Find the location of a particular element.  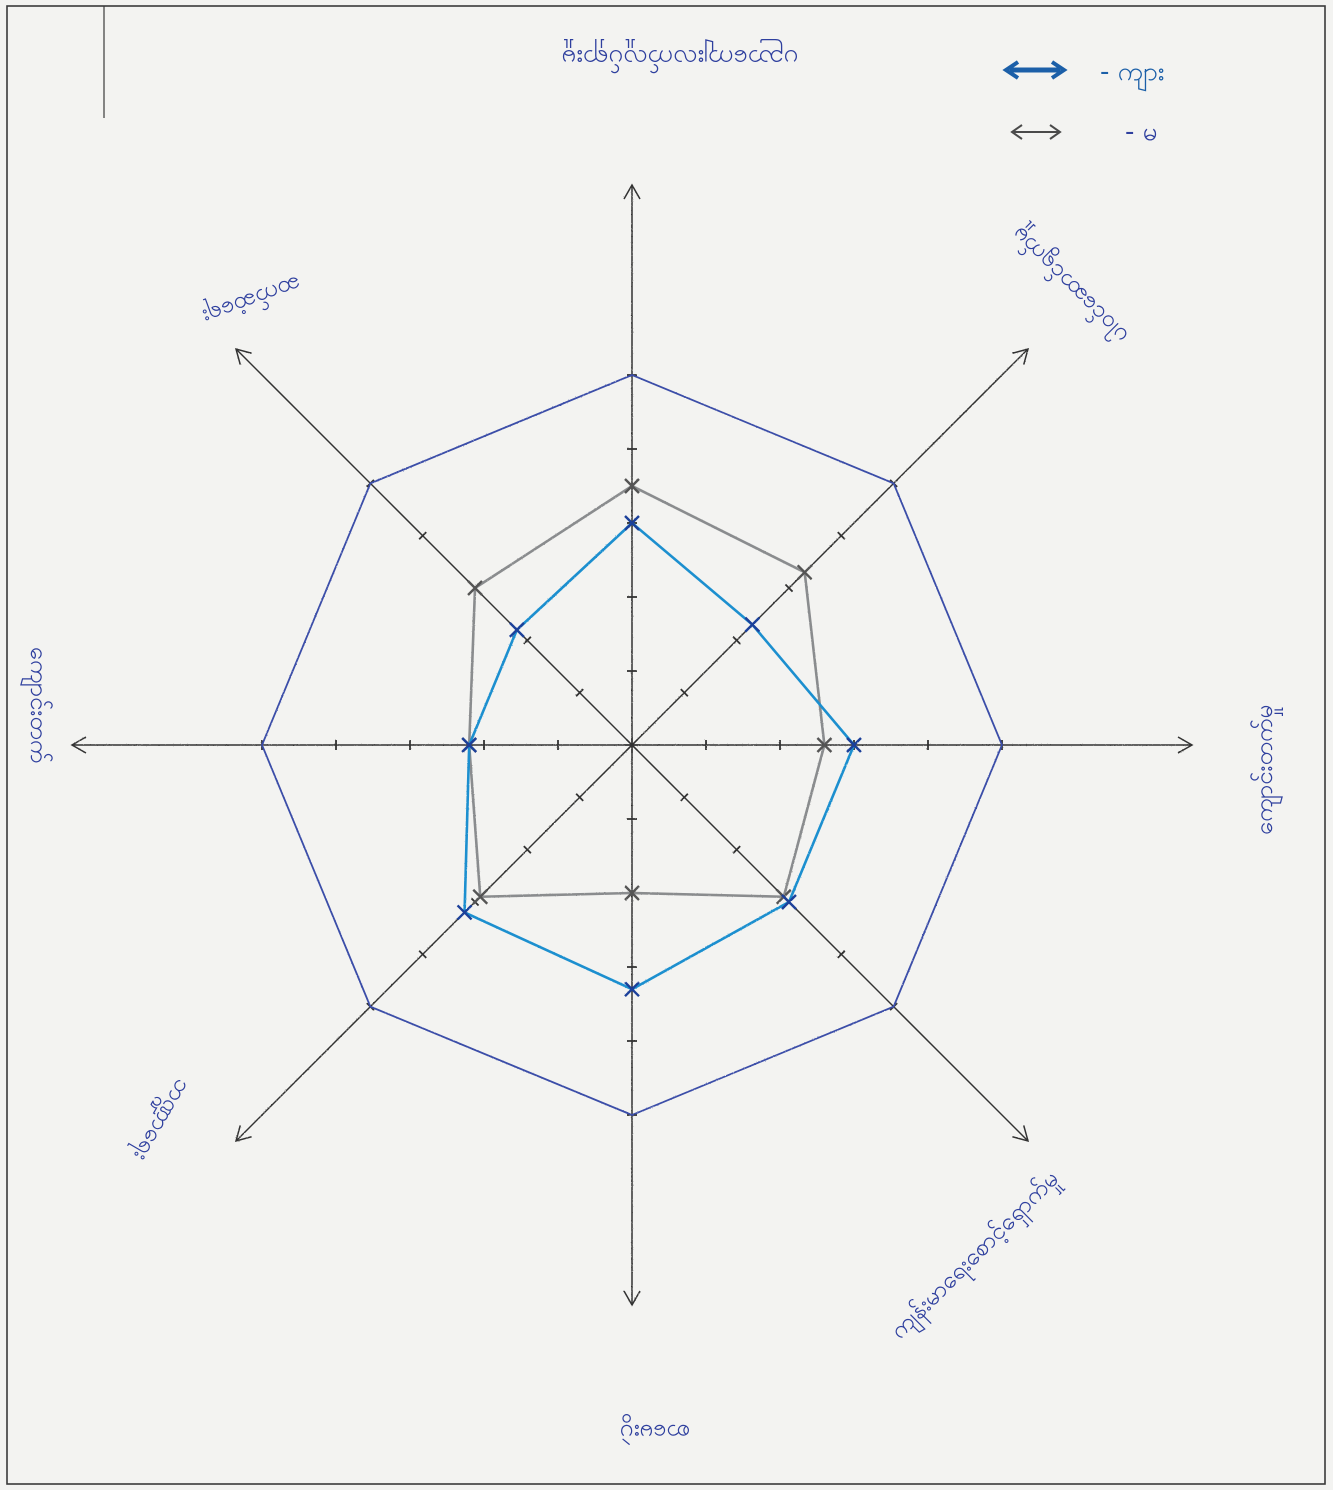

legend: - ကျား - မ is located at coordinates (1083, 102).